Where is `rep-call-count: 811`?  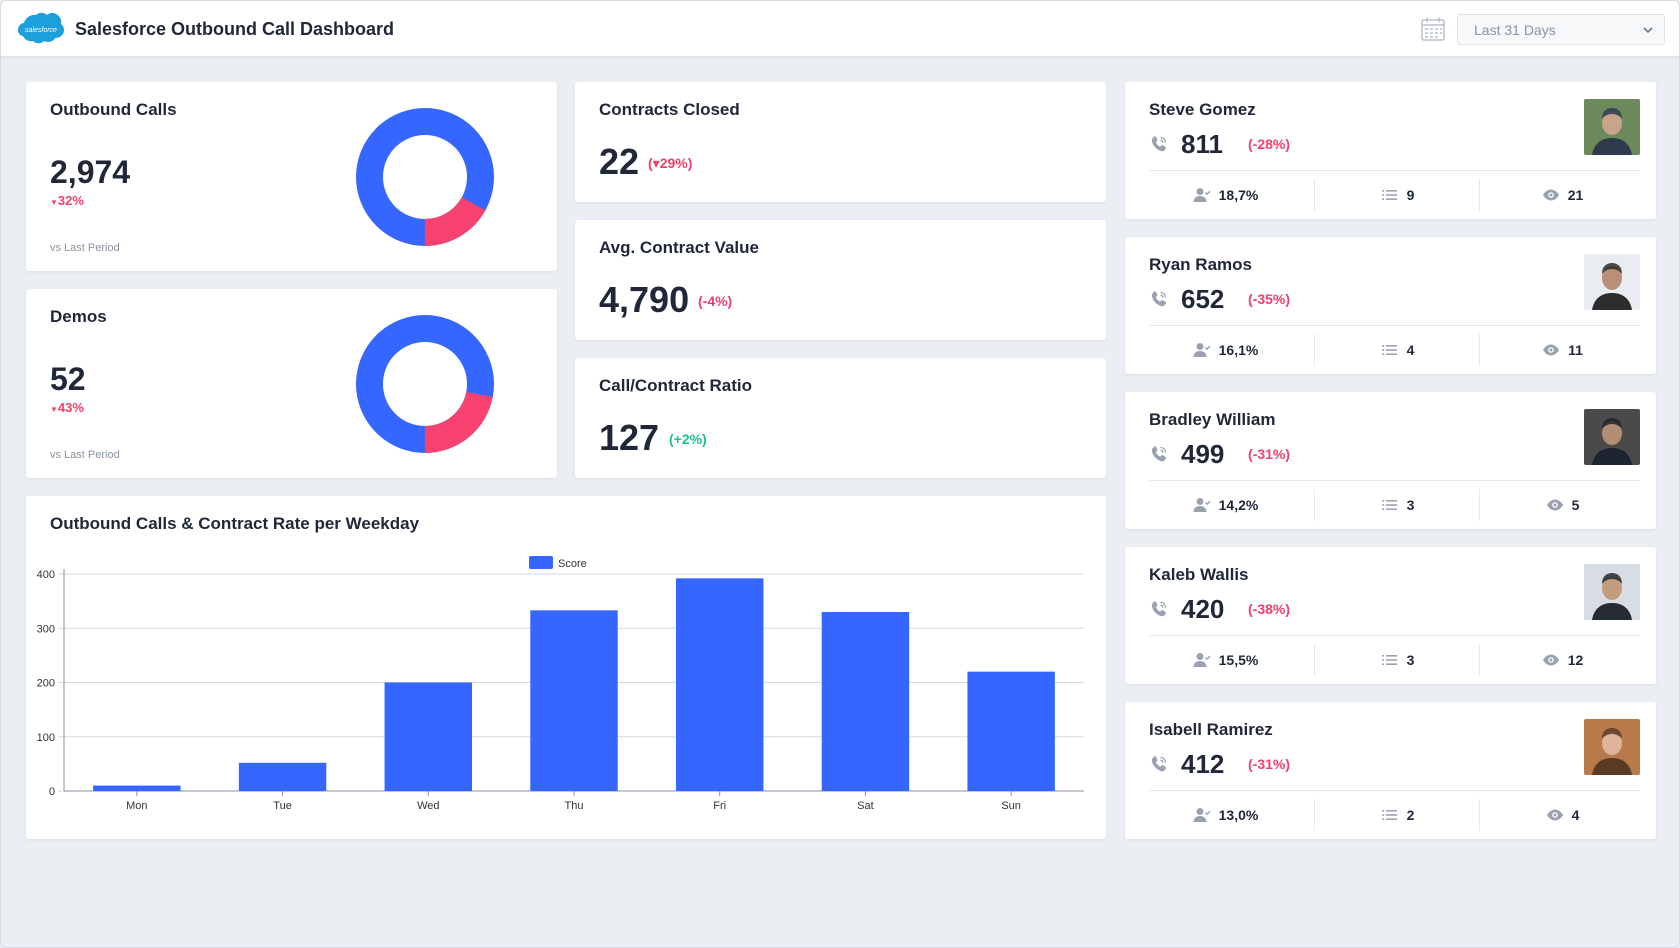
rep-call-count: 811 is located at coordinates (1202, 144).